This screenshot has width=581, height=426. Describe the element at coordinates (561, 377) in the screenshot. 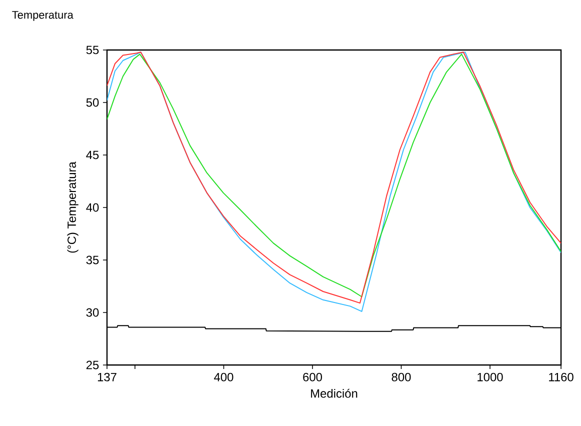

I see `x-tick-label: 1160` at that location.